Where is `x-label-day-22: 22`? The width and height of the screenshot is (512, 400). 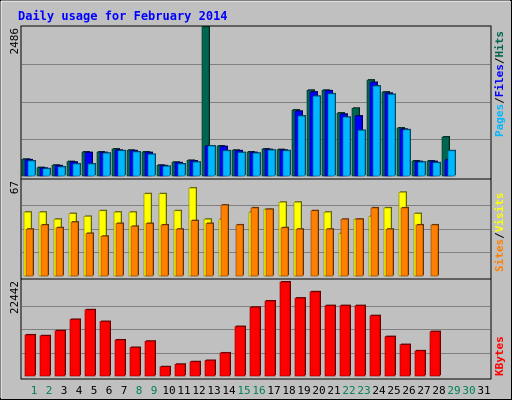 x-label-day-22: 22 is located at coordinates (348, 390).